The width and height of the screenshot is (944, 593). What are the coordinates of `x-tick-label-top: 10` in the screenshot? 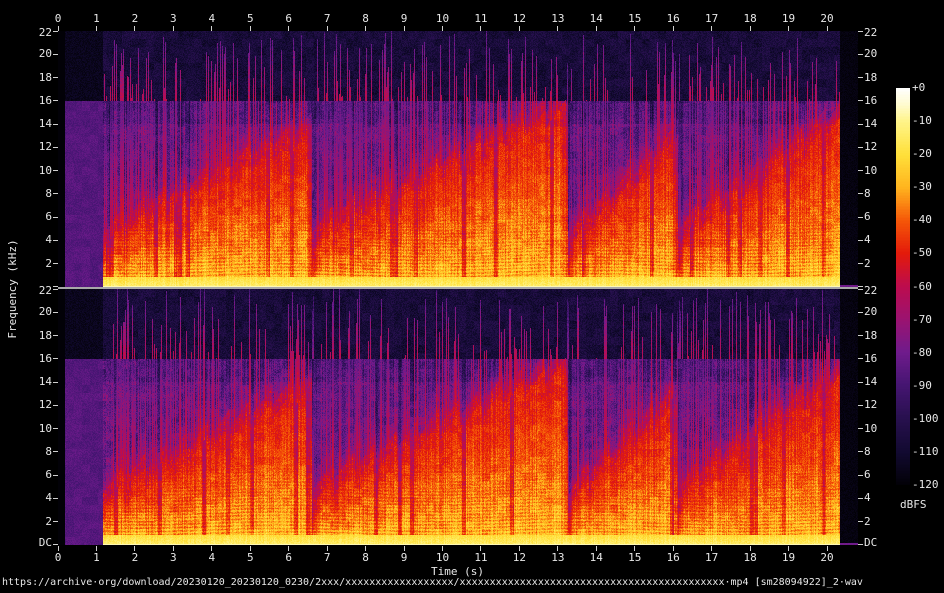 It's located at (442, 18).